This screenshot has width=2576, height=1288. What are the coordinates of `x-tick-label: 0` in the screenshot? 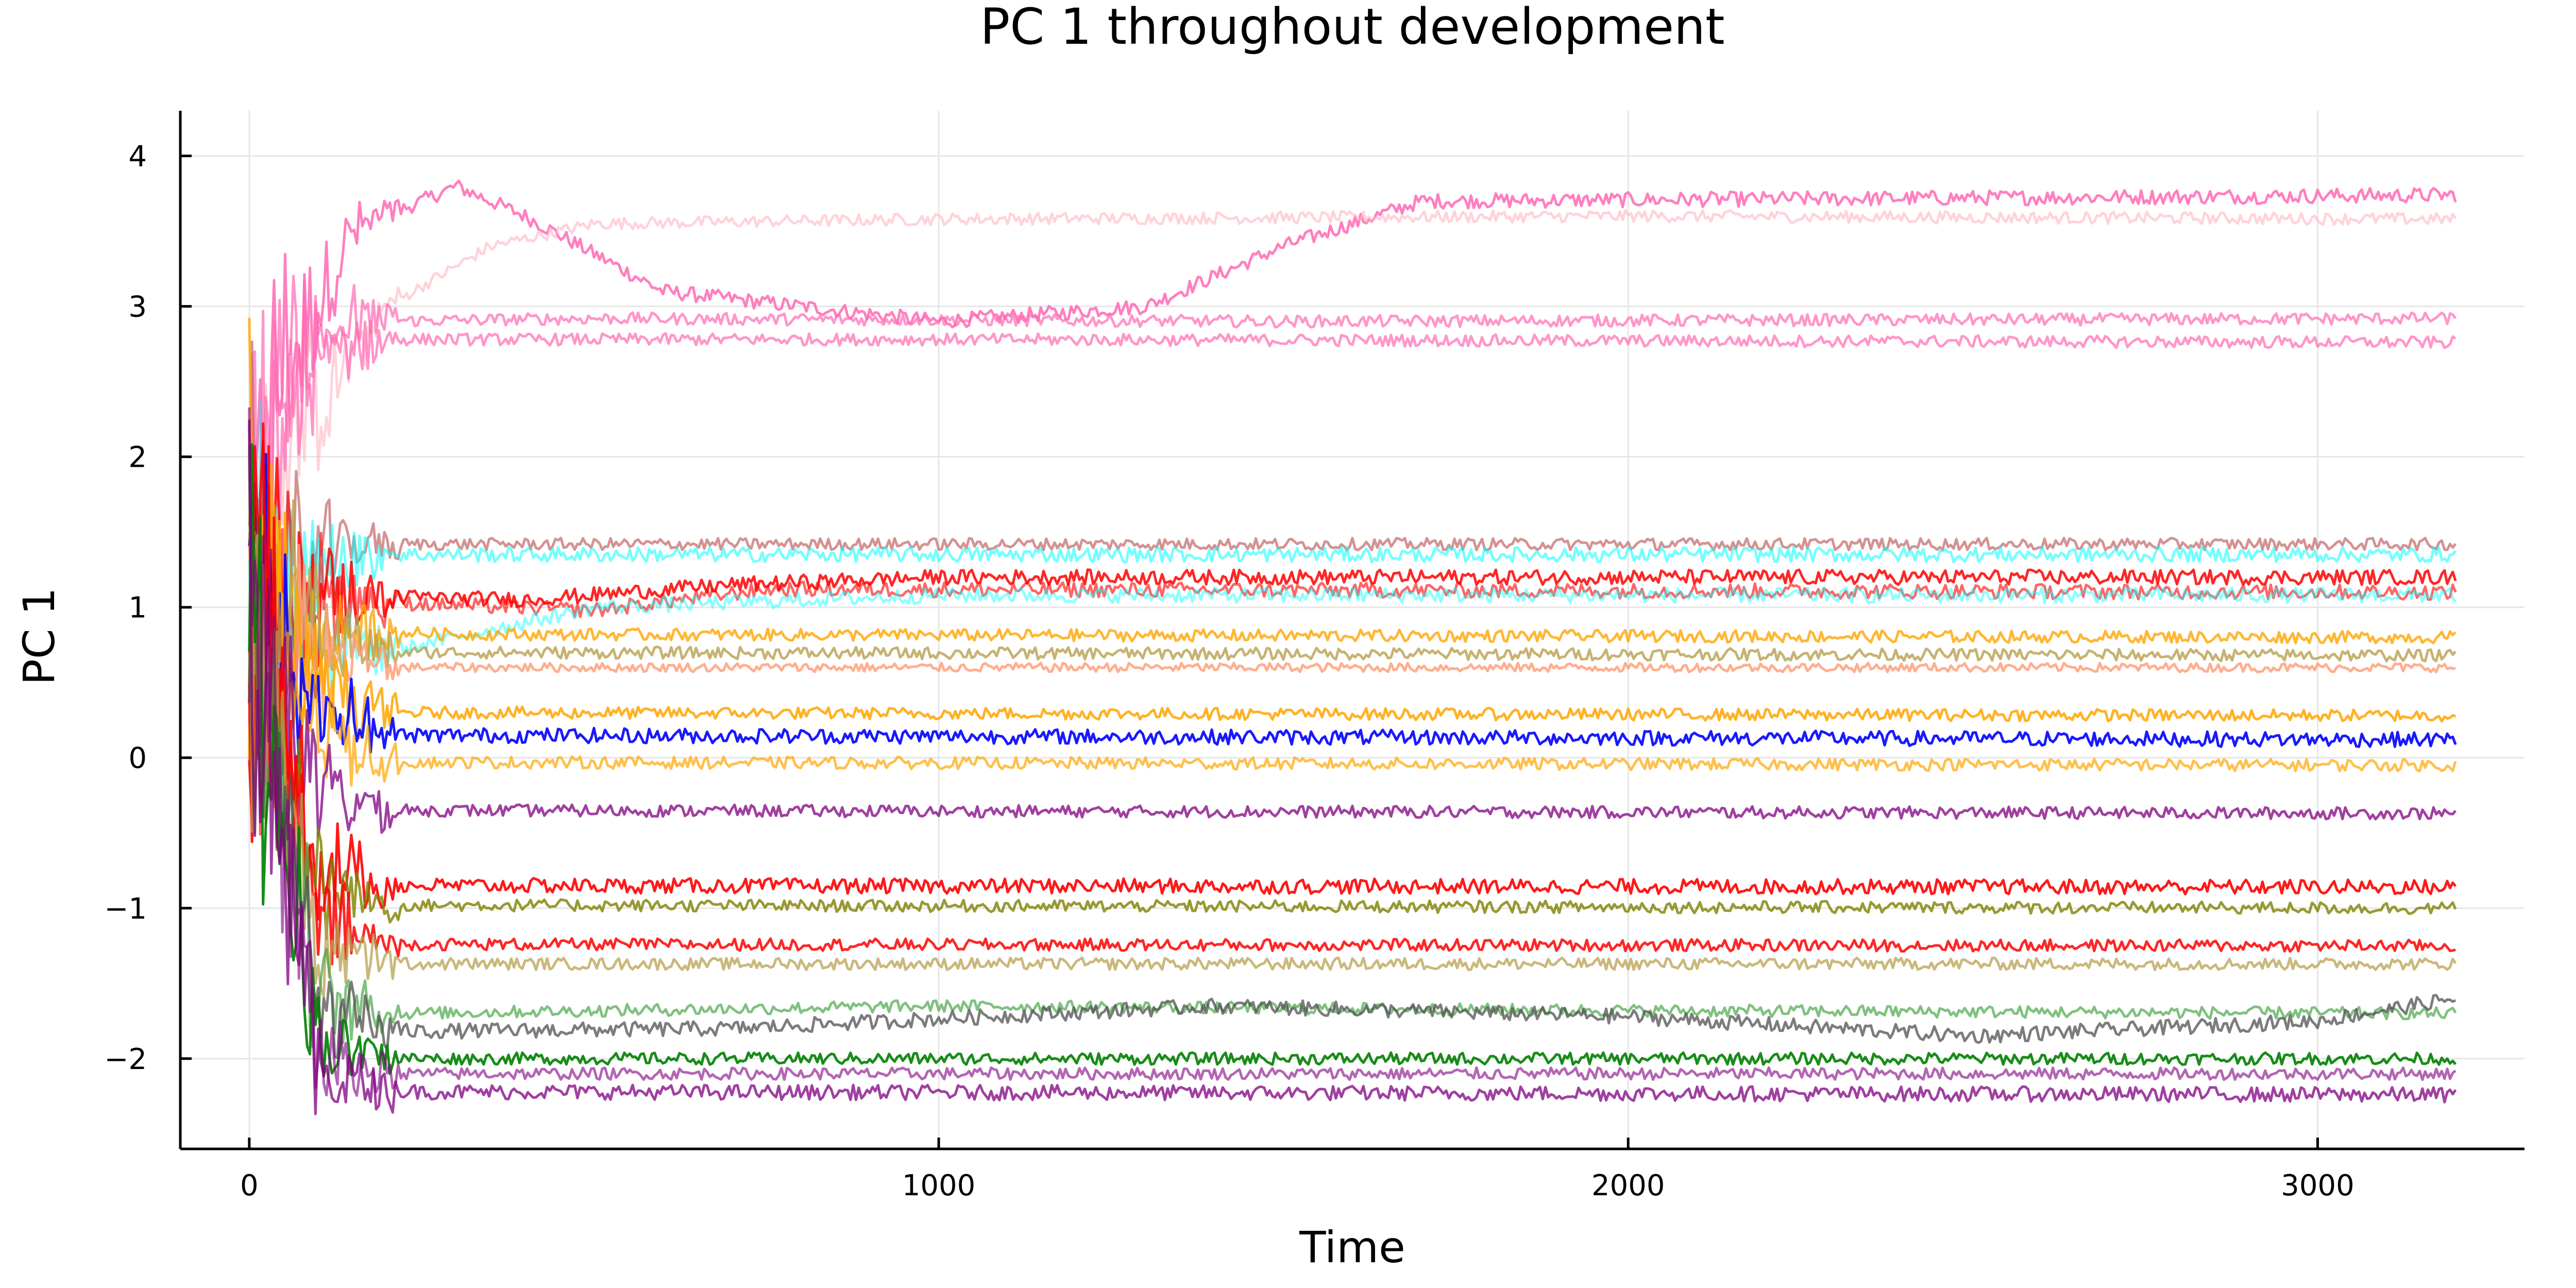 It's located at (249, 1185).